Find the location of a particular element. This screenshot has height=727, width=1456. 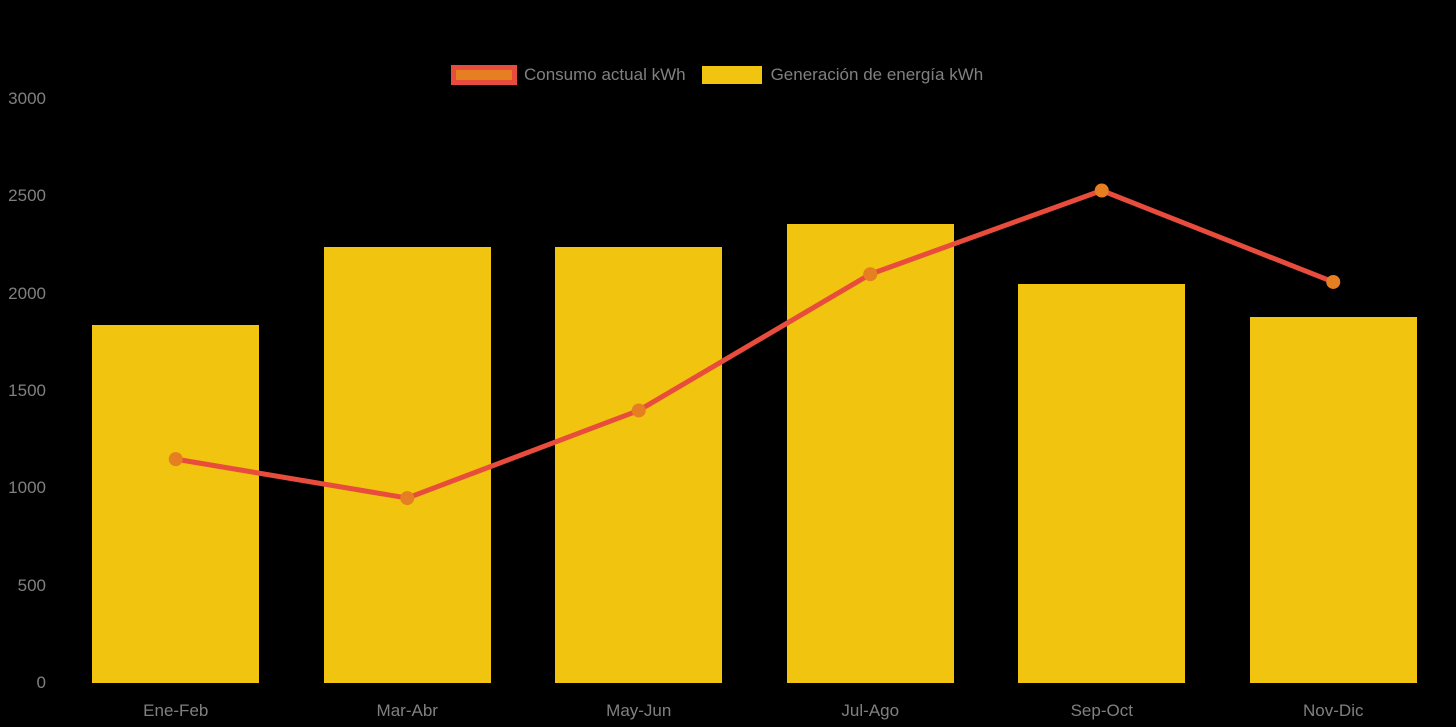

x-tick-label: Mar-Abr is located at coordinates (407, 710).